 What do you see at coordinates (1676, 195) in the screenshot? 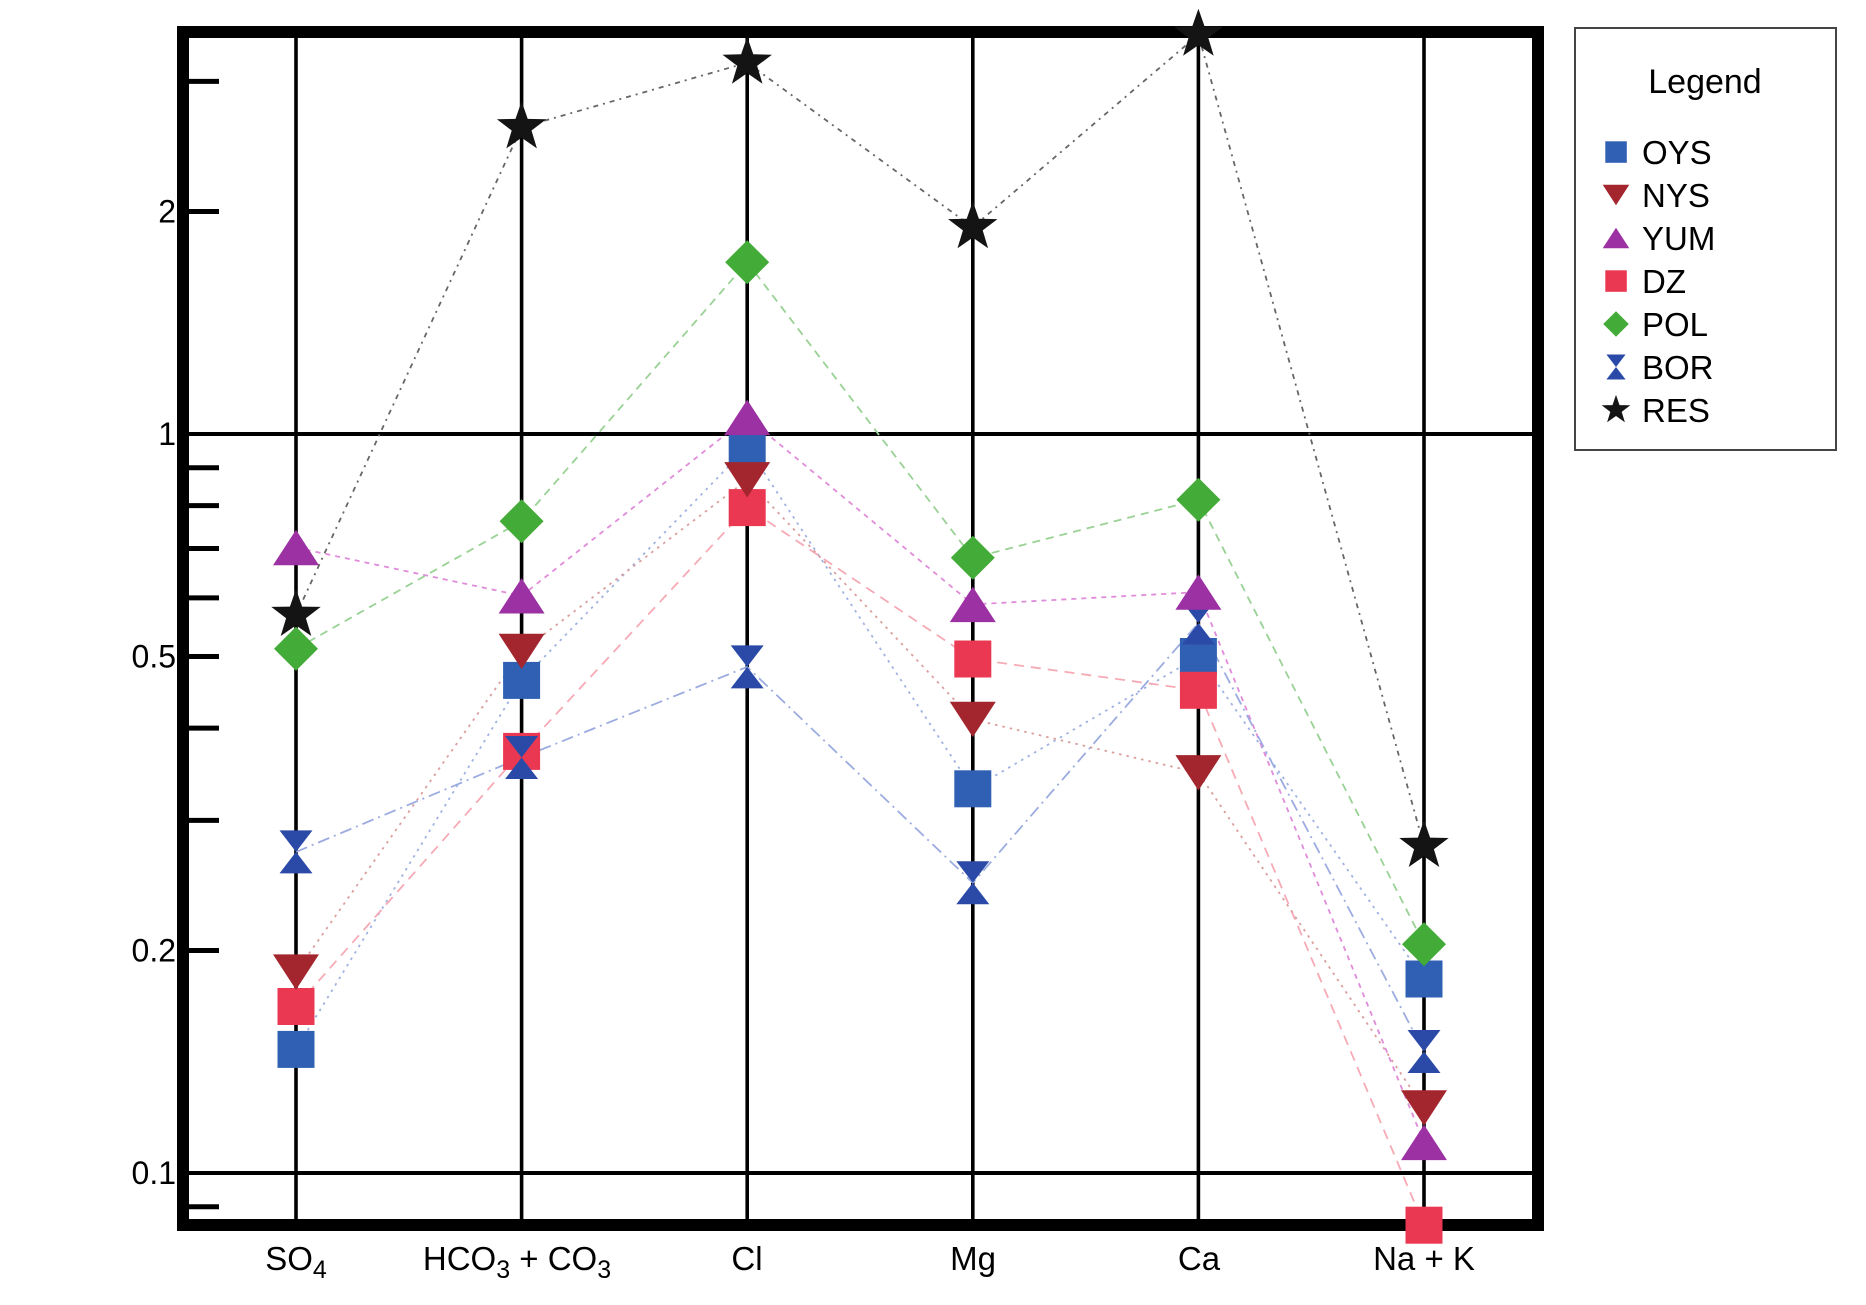
I see `svg-text: NYS` at bounding box center [1676, 195].